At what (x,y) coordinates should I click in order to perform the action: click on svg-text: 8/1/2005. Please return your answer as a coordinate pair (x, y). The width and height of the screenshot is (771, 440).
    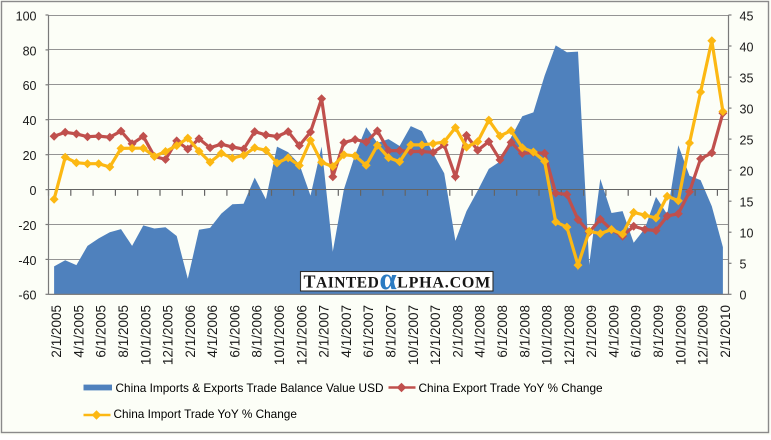
    Looking at the image, I should click on (123, 331).